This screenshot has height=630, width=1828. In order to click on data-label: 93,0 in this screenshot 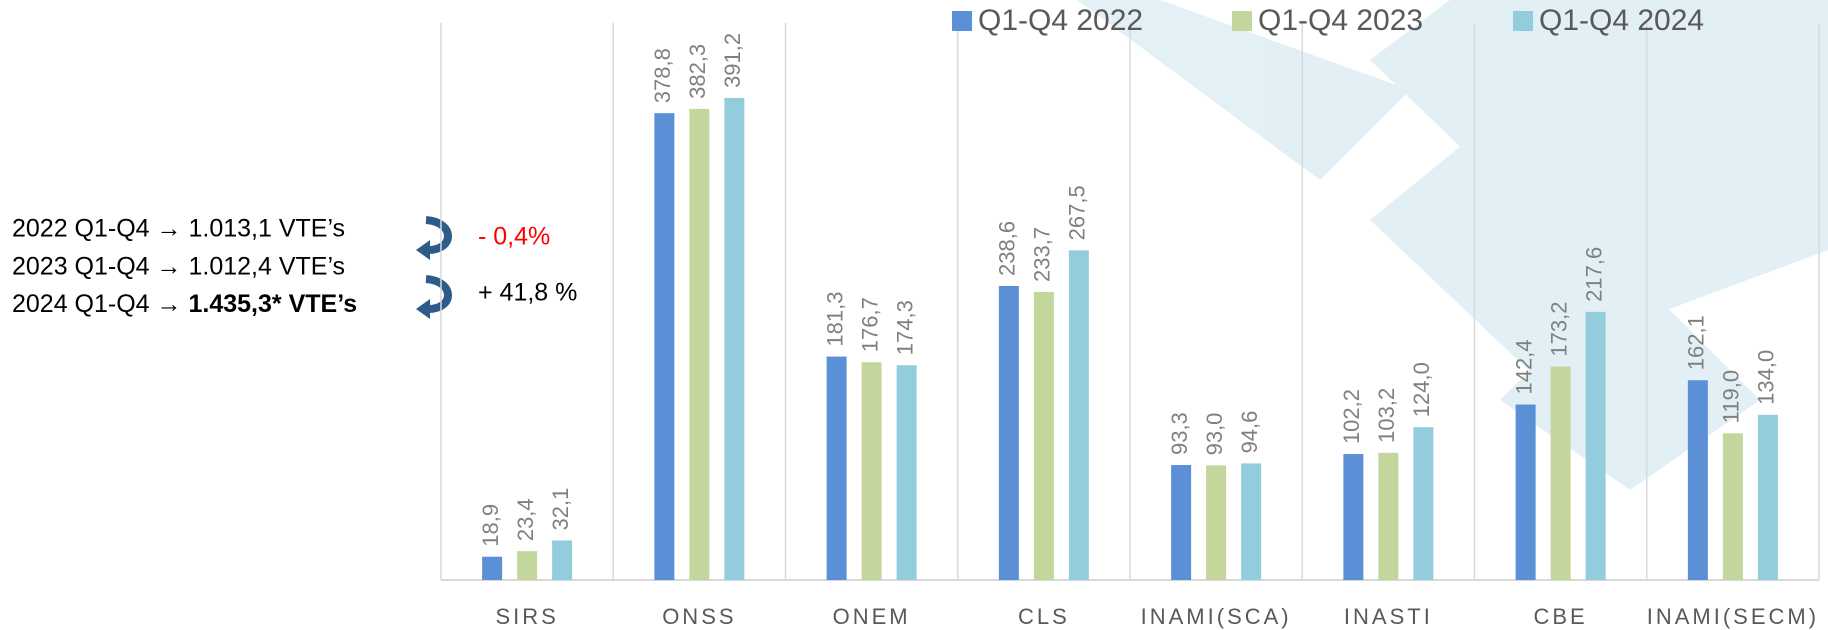, I will do `click(1214, 434)`.